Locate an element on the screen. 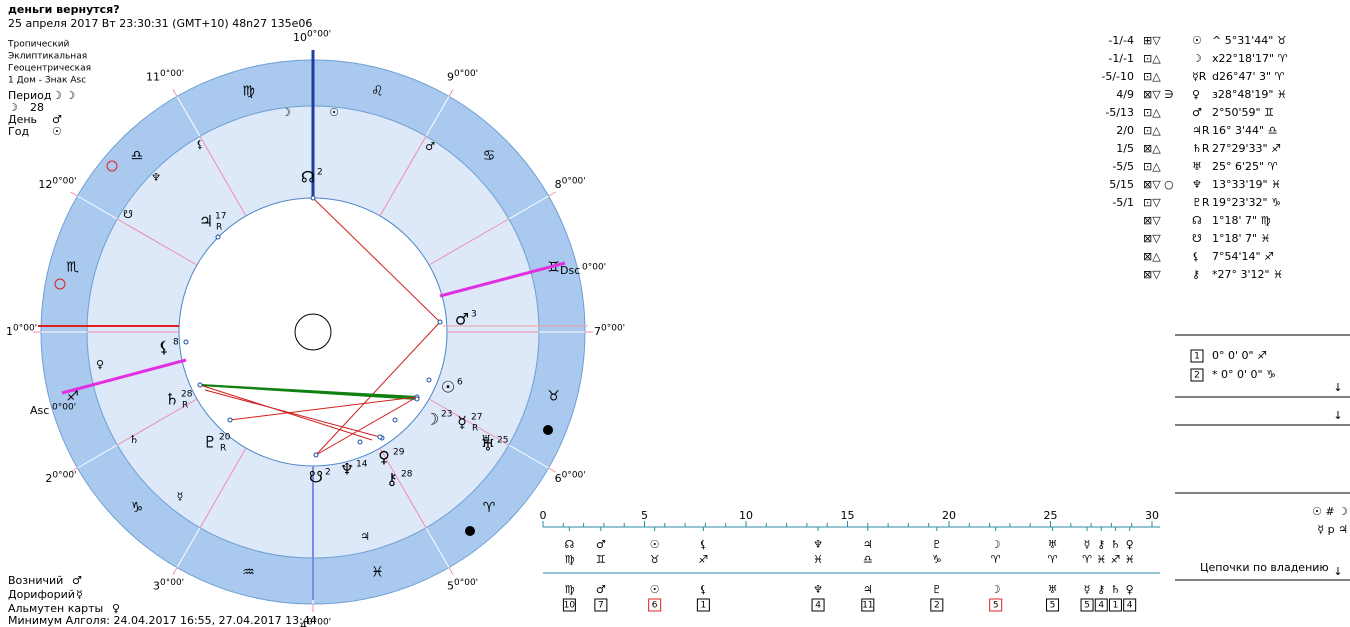 The height and width of the screenshot is (627, 1350). house-number: 10 is located at coordinates (300, 37).